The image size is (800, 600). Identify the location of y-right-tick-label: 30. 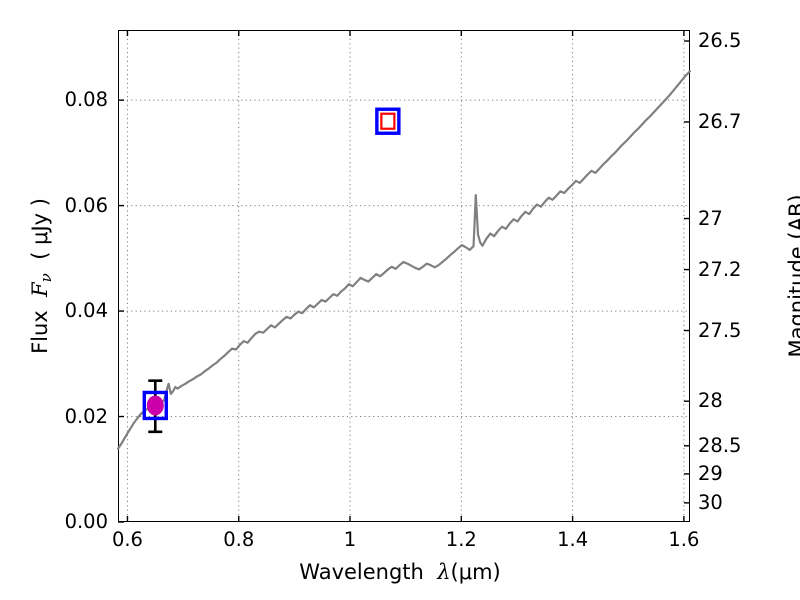
(710, 502).